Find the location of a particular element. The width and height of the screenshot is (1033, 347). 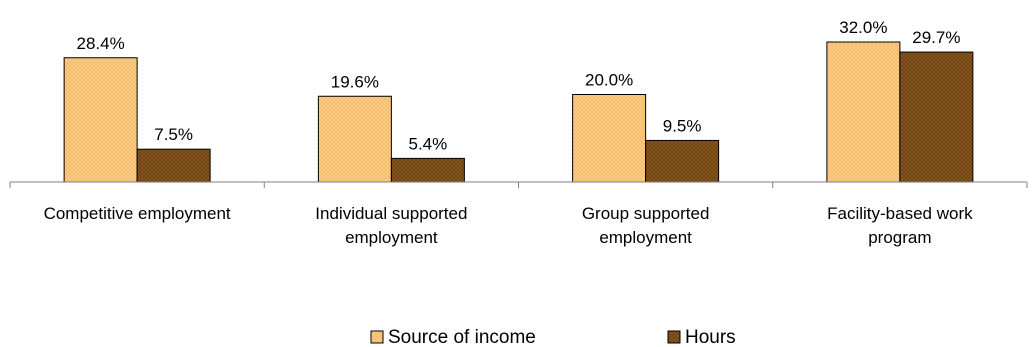

bar-source-of-income-group-supported-employment is located at coordinates (609, 138).